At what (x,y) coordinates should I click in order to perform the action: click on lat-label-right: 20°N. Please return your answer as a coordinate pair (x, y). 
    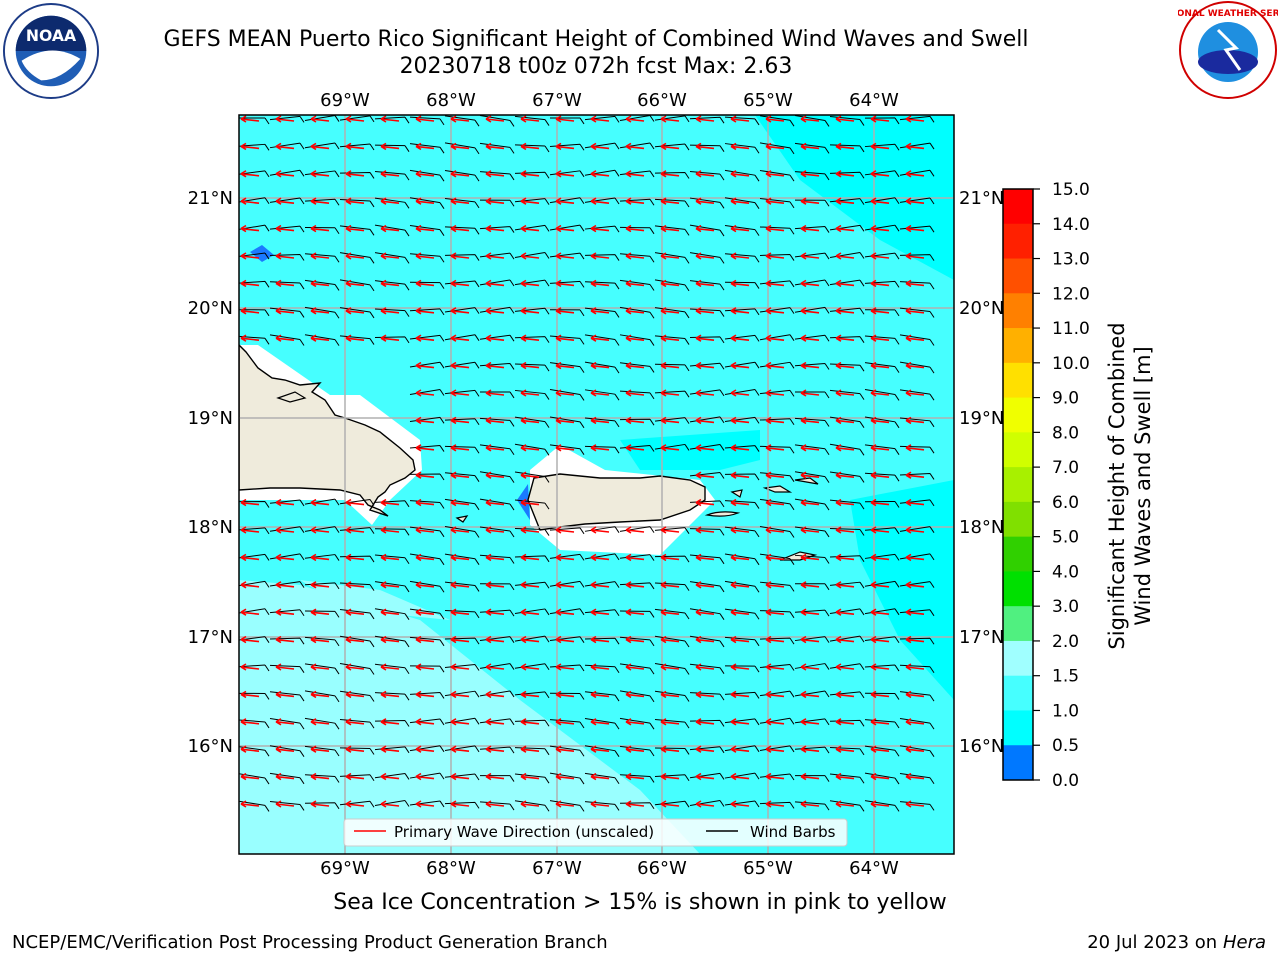
    Looking at the image, I should click on (981, 308).